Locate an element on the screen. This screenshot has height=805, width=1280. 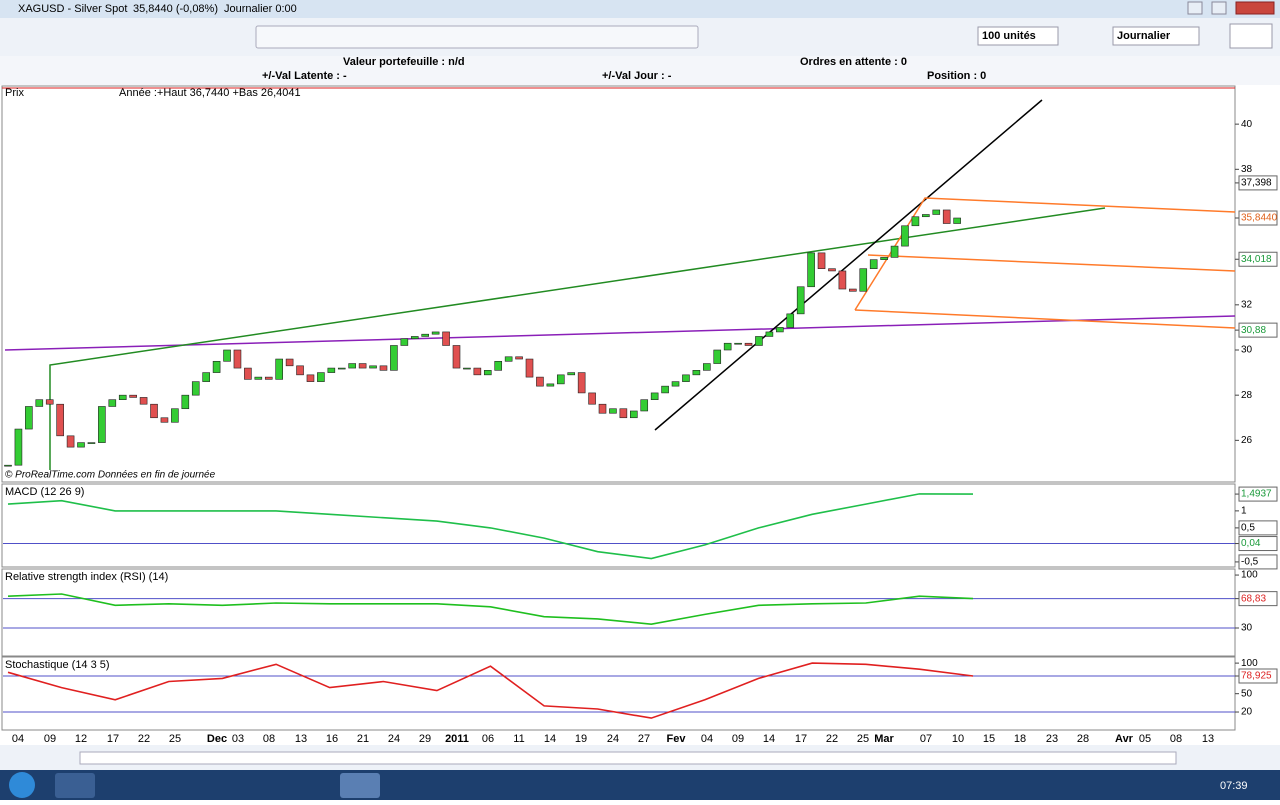
y-tick-label: 38 is located at coordinates (1247, 169).